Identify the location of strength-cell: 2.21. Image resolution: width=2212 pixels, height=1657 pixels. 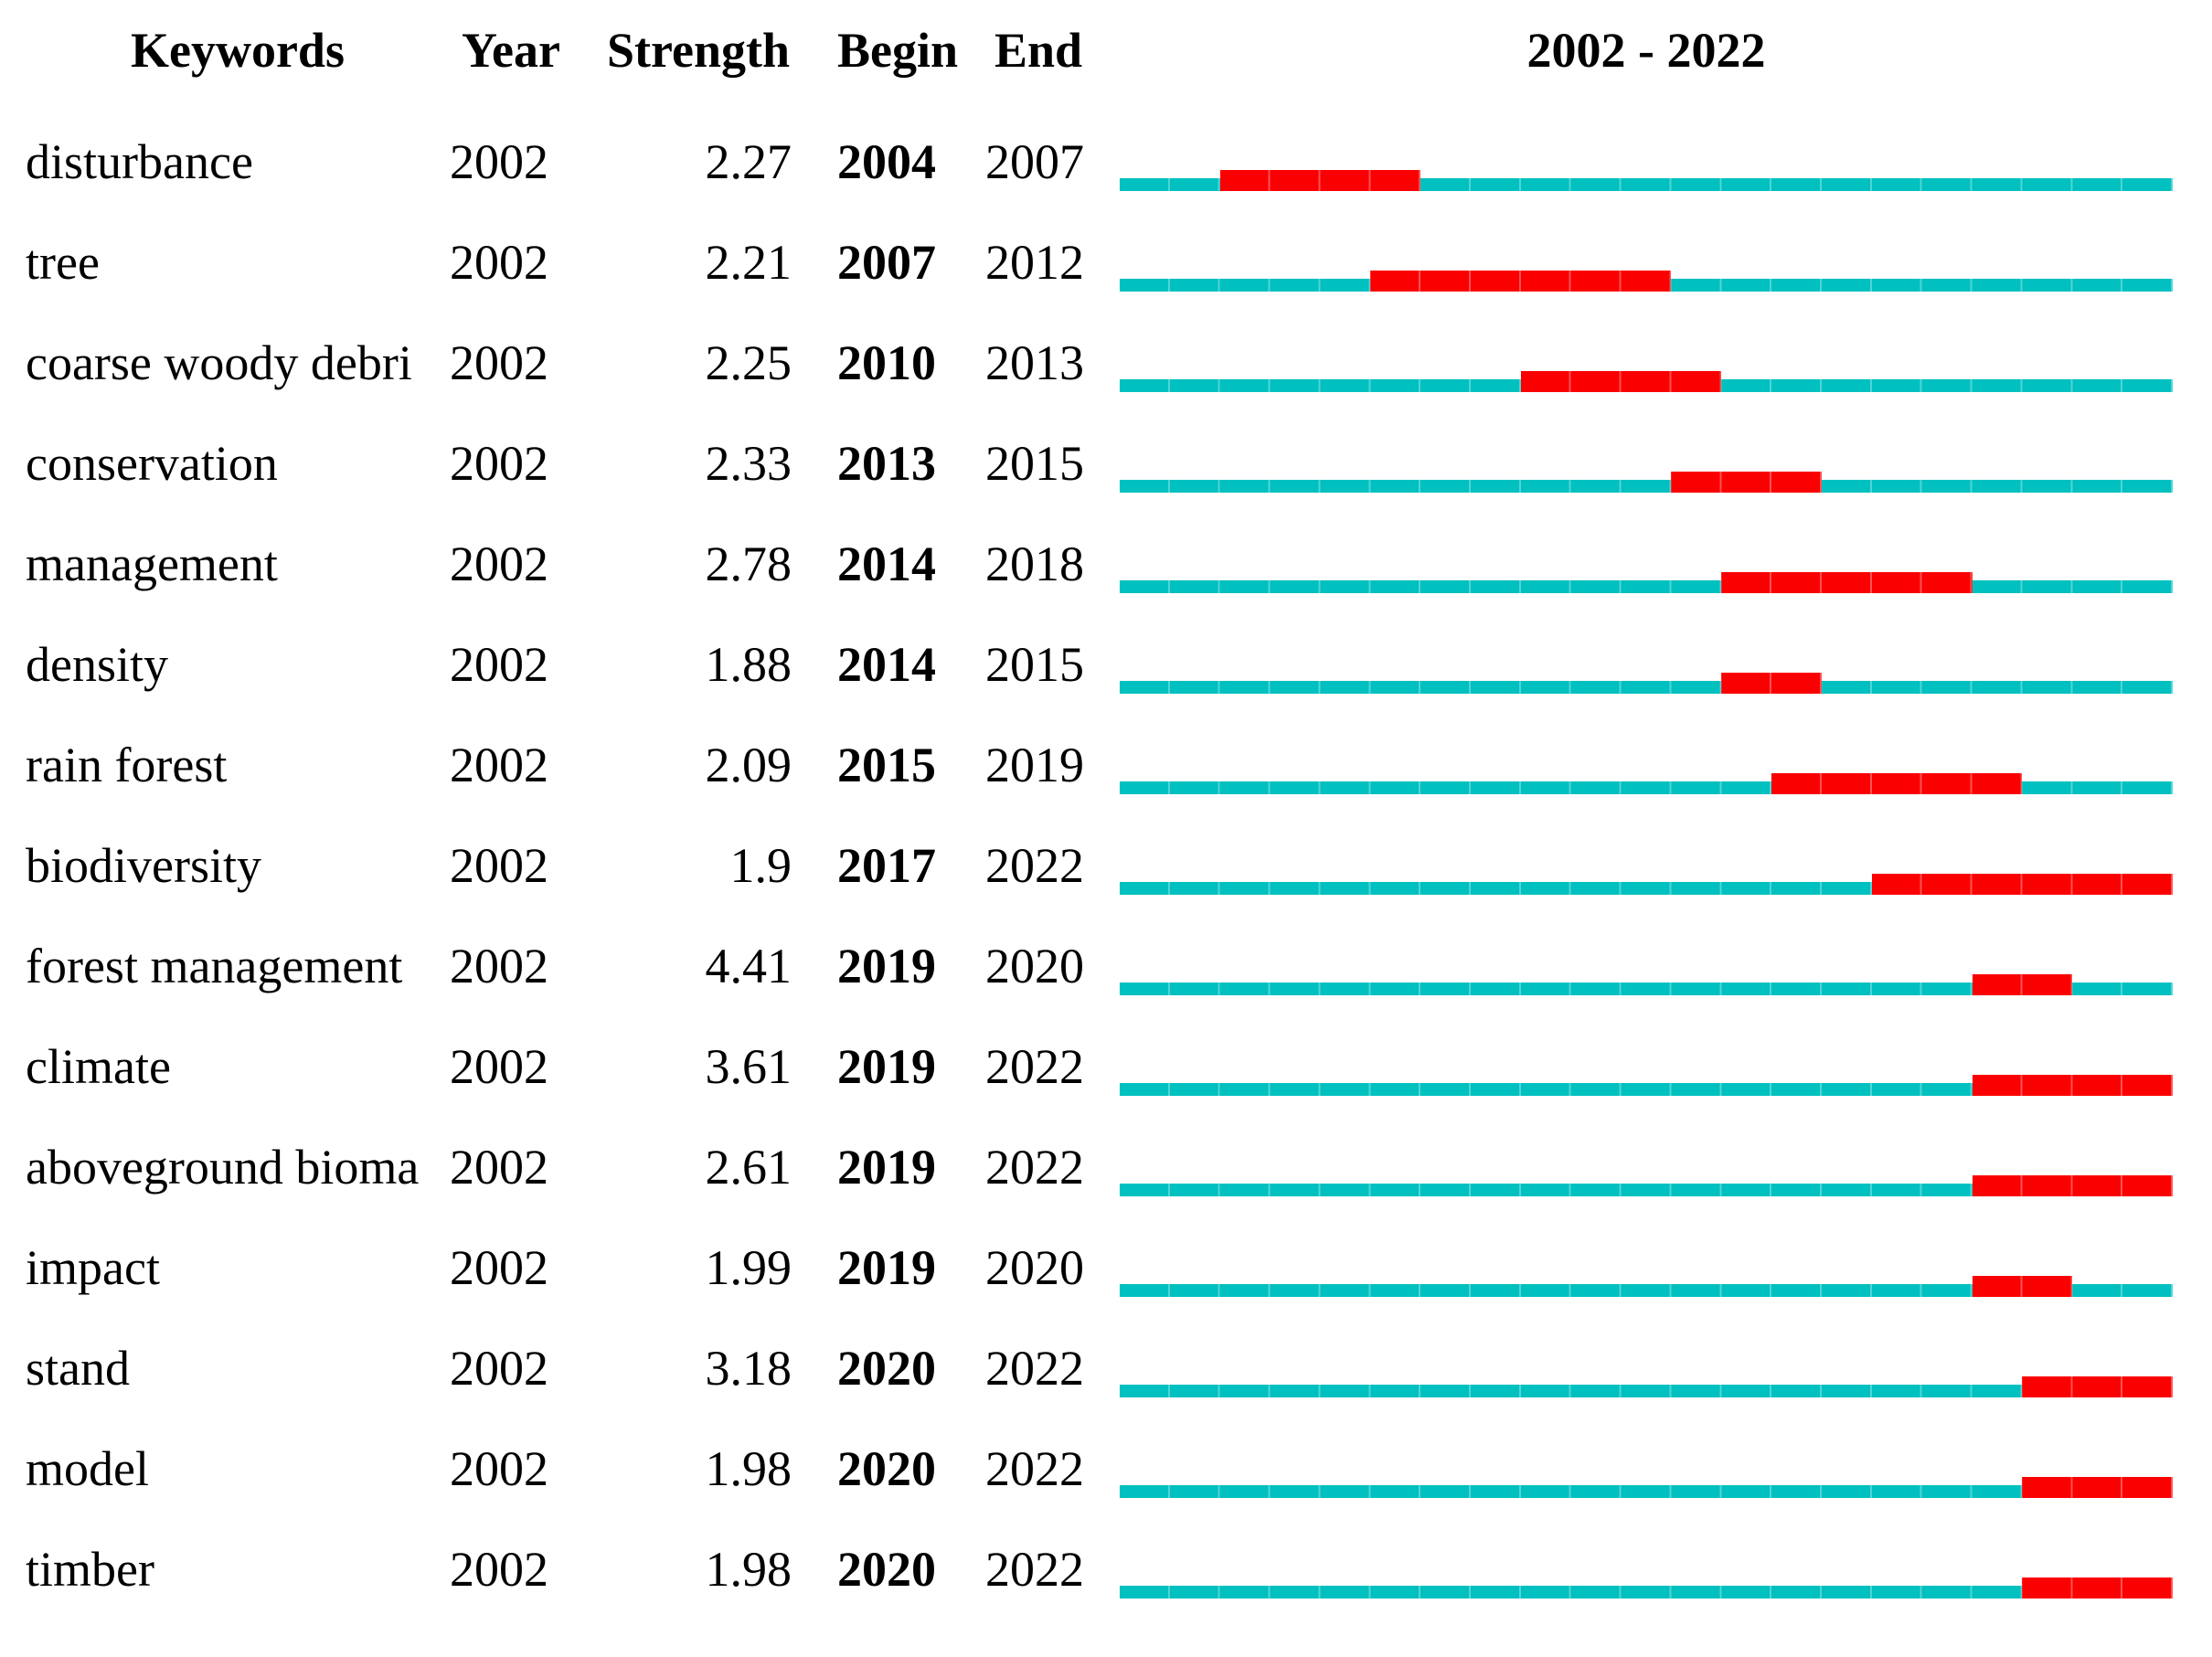
(748, 262).